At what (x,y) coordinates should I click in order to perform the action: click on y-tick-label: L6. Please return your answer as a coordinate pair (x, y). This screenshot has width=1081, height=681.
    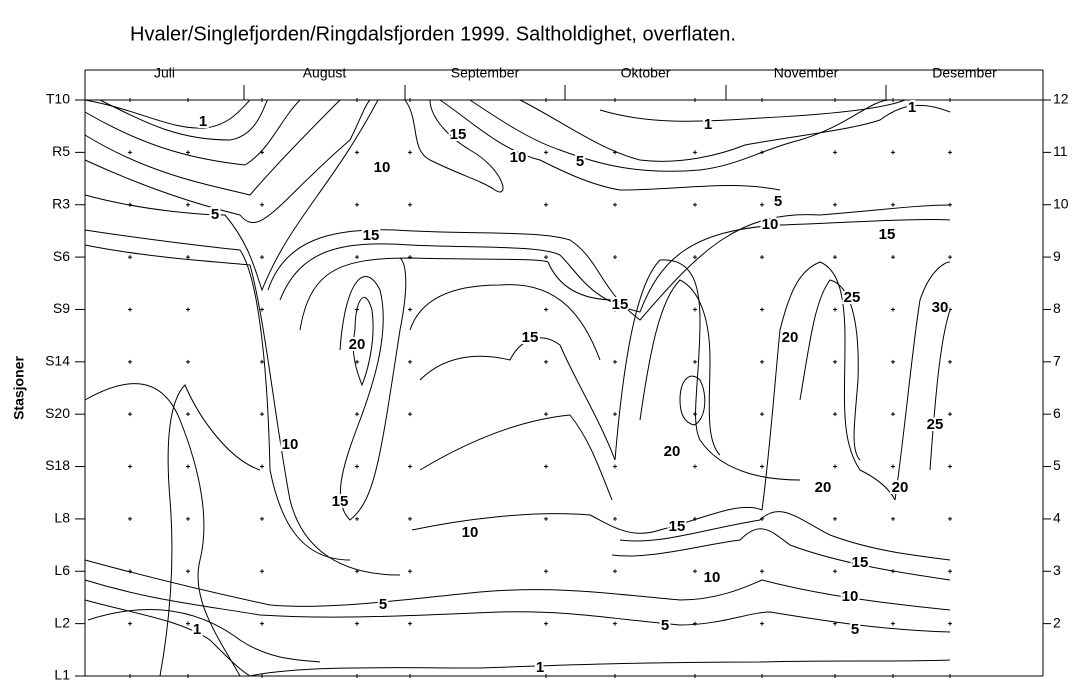
    Looking at the image, I should click on (62, 570).